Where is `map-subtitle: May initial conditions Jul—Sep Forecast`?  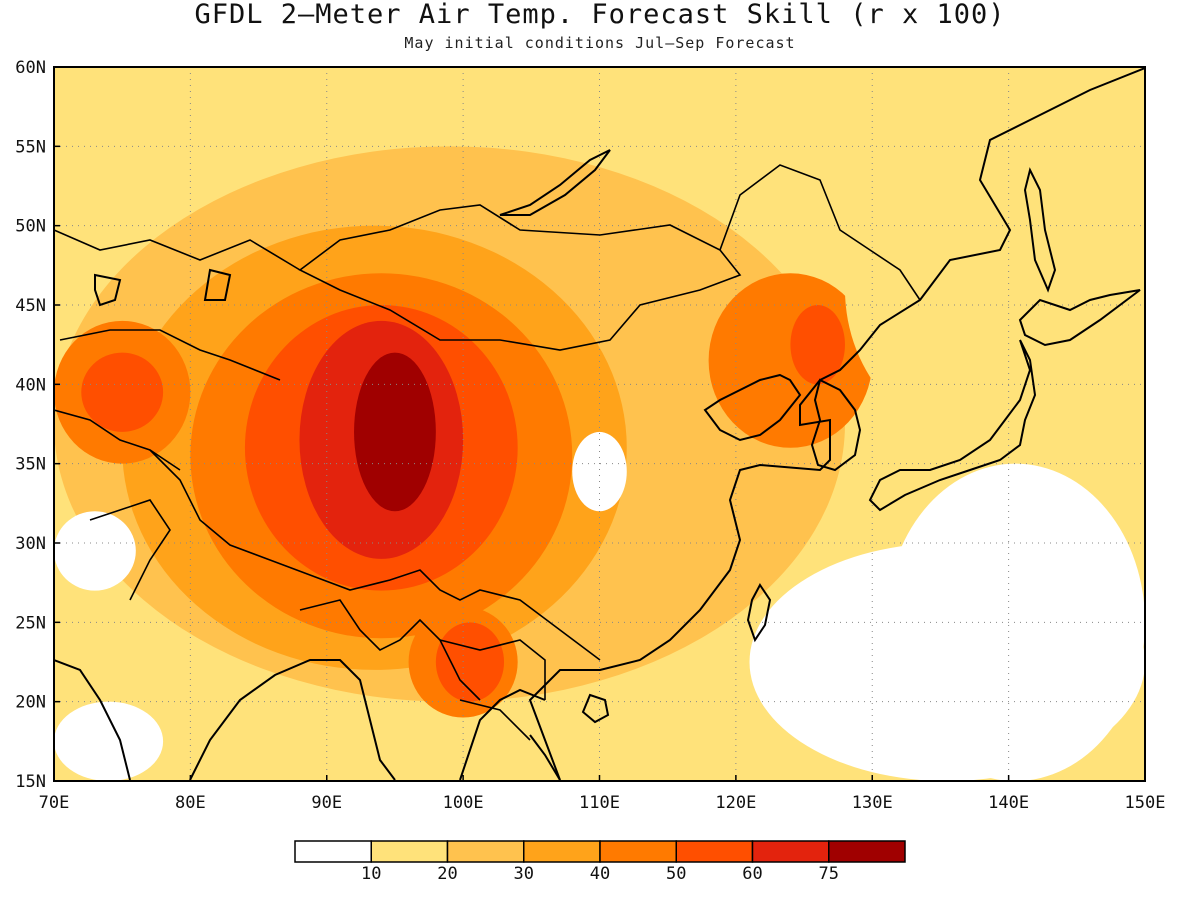 map-subtitle: May initial conditions Jul—Sep Forecast is located at coordinates (600, 43).